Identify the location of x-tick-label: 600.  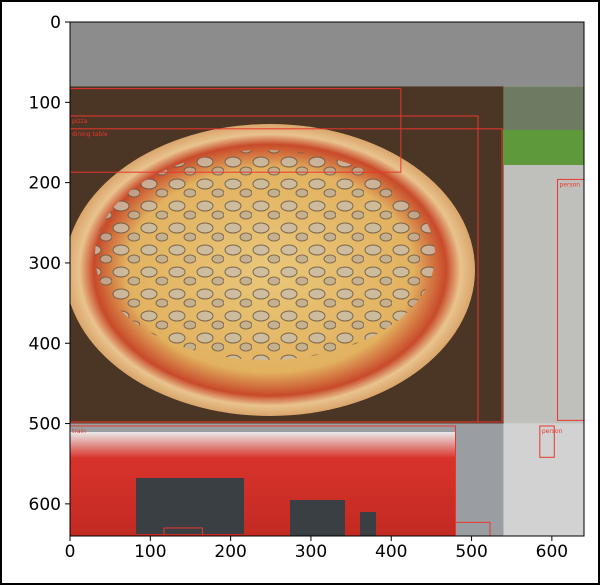
(552, 552).